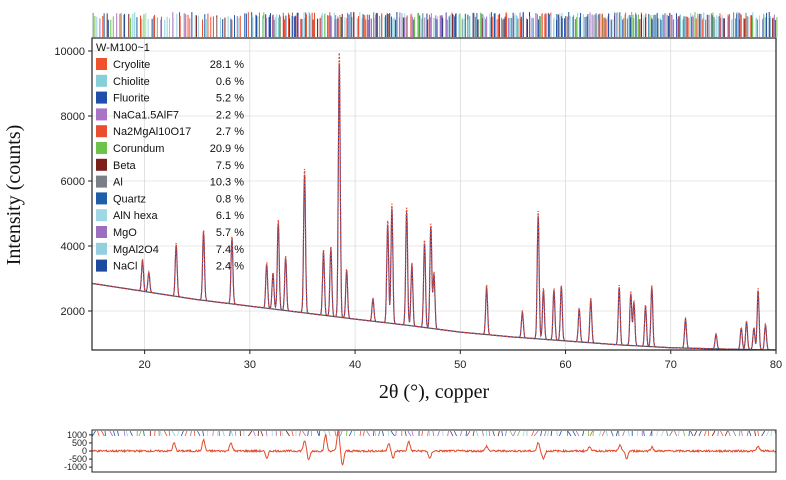 The image size is (786, 480). Describe the element at coordinates (565, 365) in the screenshot. I see `x-tick-label: 60` at that location.